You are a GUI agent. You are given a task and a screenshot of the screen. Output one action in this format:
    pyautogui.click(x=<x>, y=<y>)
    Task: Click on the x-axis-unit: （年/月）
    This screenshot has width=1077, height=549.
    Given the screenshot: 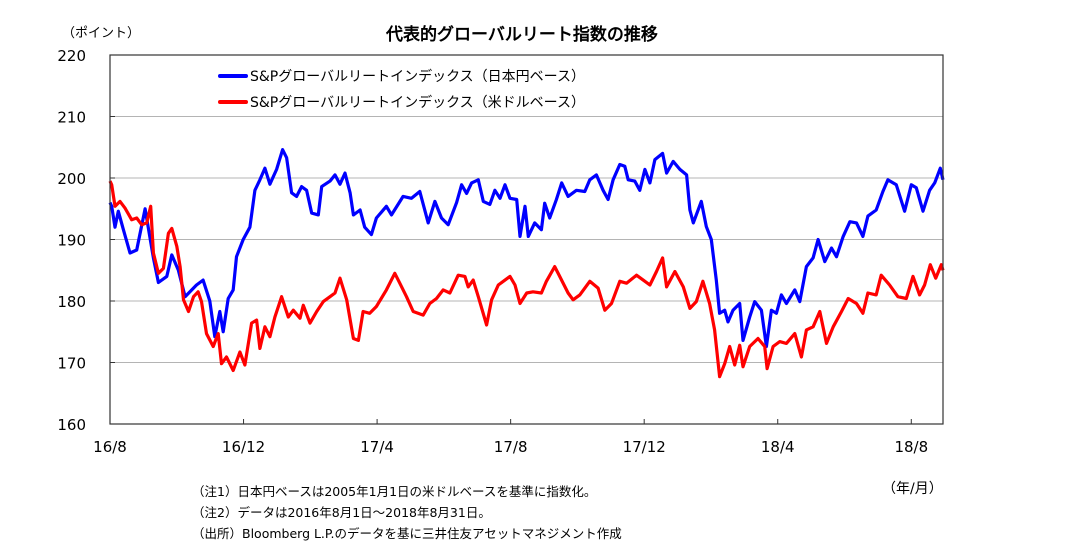 What is the action you would take?
    pyautogui.click(x=912, y=489)
    